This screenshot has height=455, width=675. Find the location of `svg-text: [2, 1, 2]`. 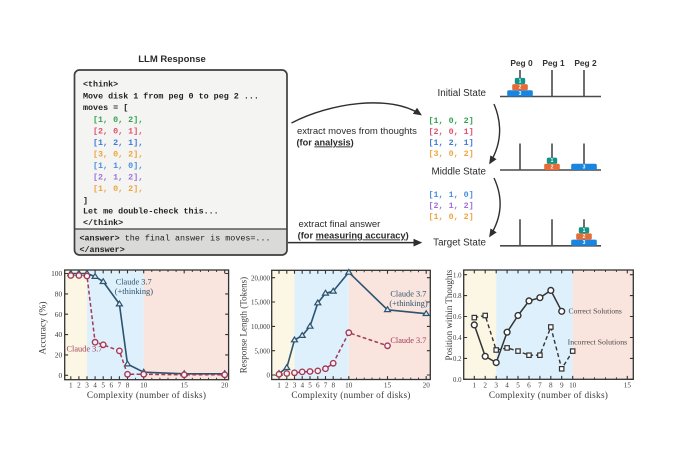

svg-text: [2, 1, 2] is located at coordinates (451, 206).